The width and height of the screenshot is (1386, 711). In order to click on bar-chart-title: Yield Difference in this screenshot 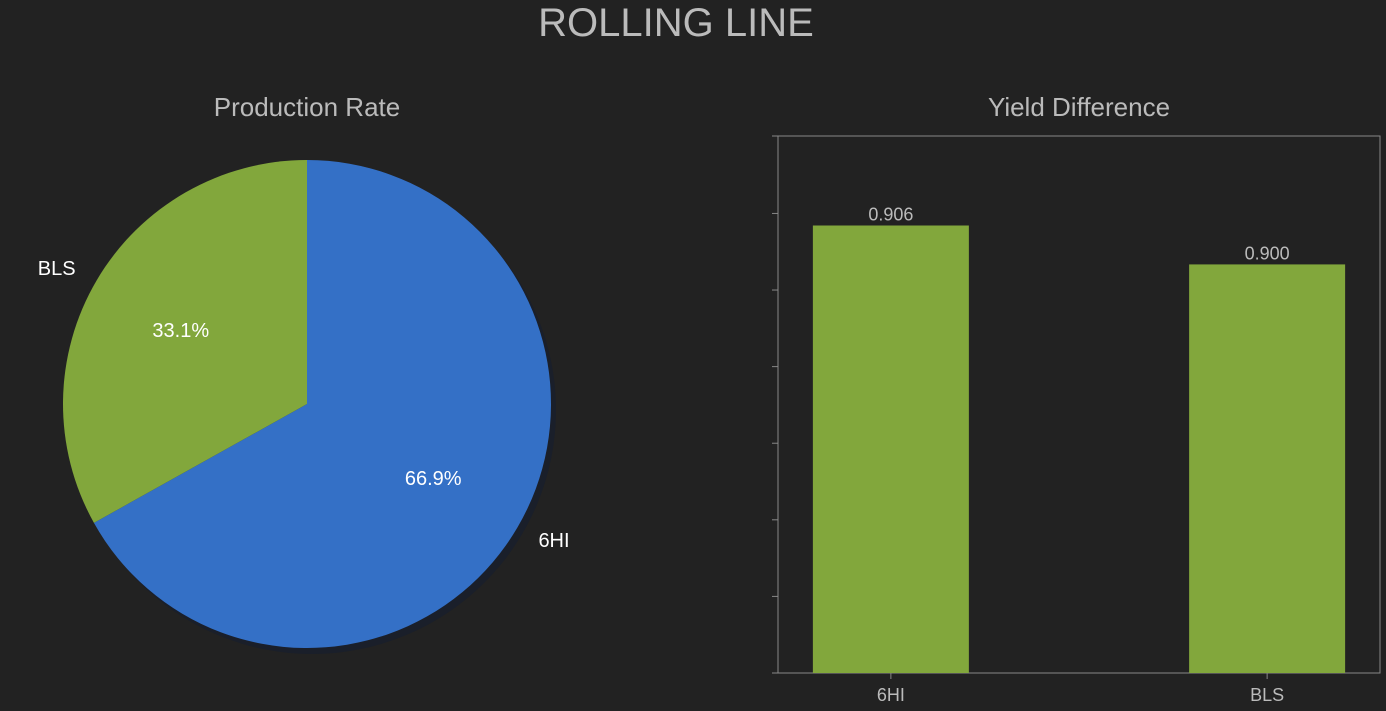, I will do `click(1079, 107)`.